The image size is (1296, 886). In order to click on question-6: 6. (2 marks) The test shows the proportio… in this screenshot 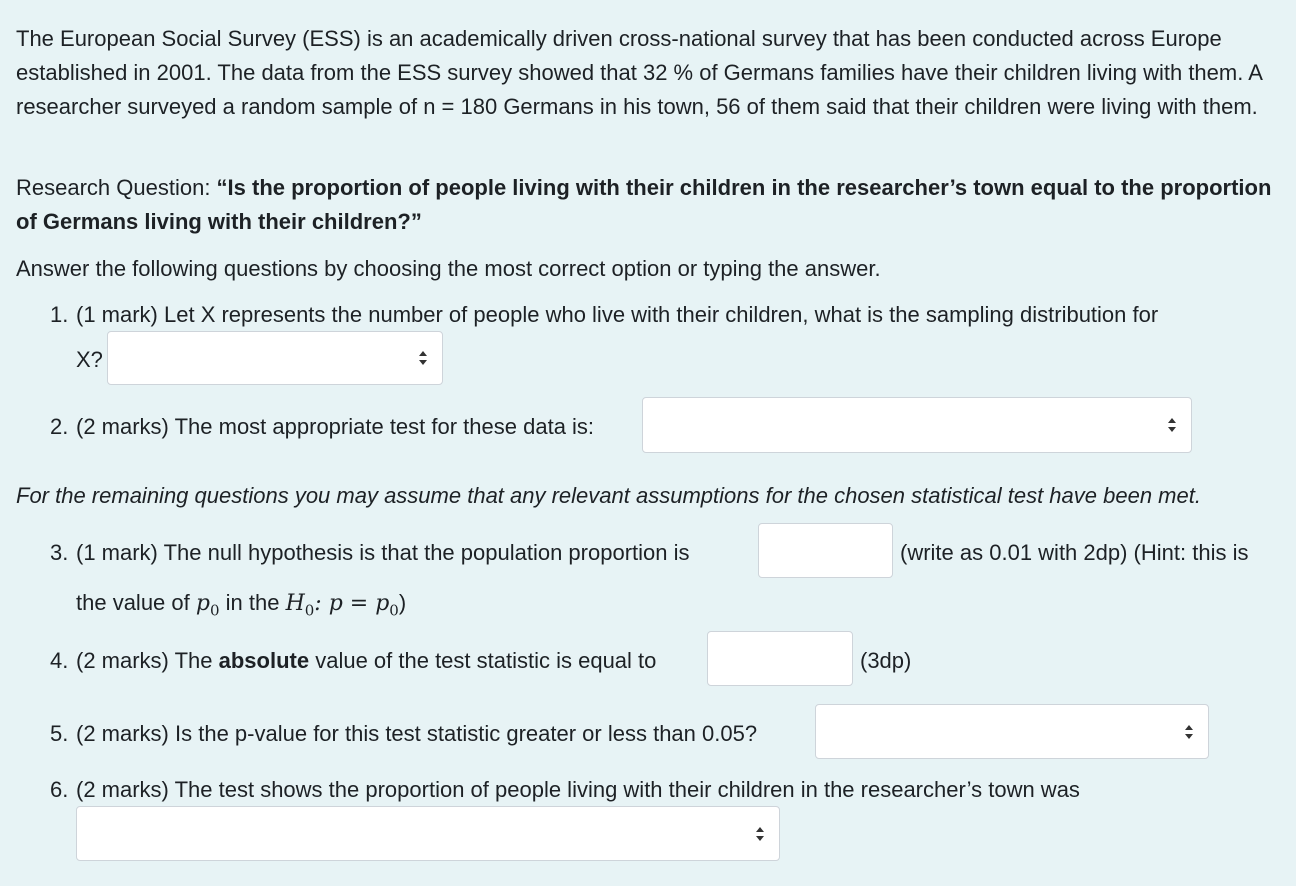, I will do `click(565, 790)`.